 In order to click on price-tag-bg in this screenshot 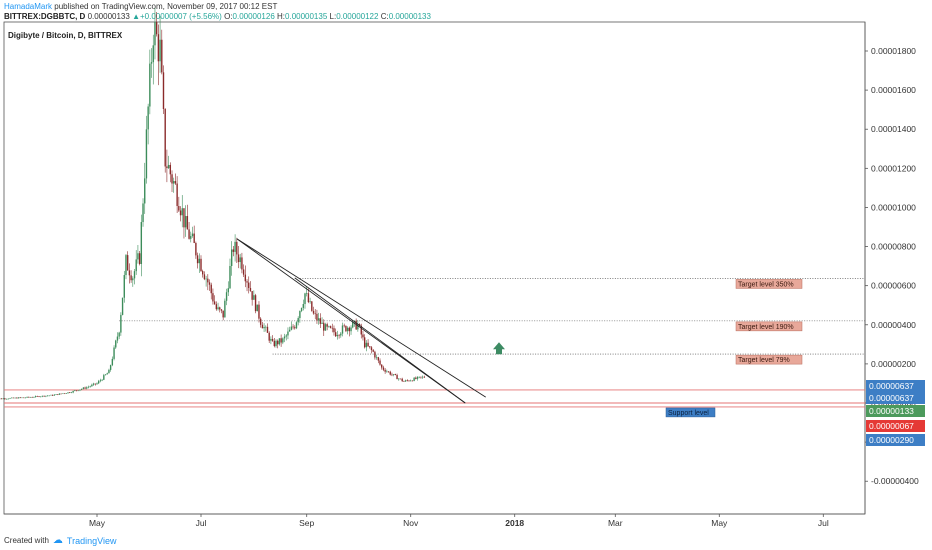, I will do `click(895, 411)`.